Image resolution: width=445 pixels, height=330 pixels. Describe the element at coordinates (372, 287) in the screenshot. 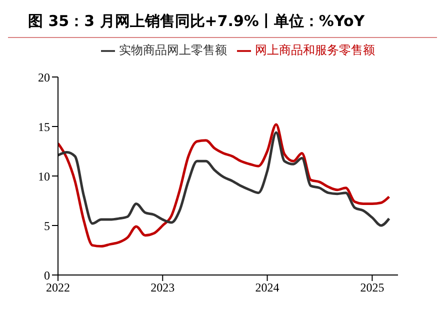

I see `x-tick-label: 2025` at that location.